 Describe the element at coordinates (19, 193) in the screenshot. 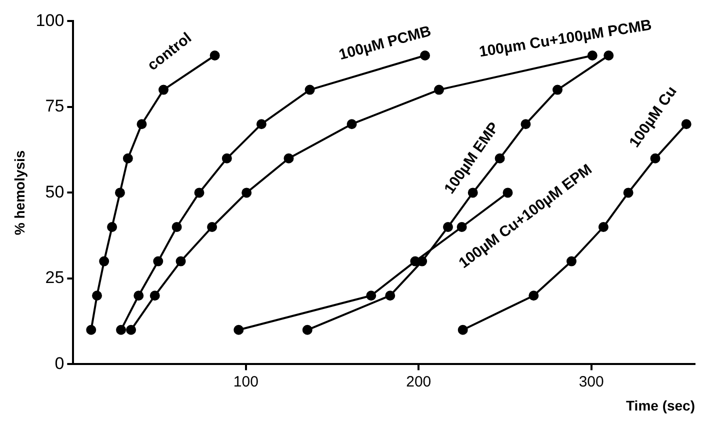

I see `y-axis-title: % hemolysis` at that location.